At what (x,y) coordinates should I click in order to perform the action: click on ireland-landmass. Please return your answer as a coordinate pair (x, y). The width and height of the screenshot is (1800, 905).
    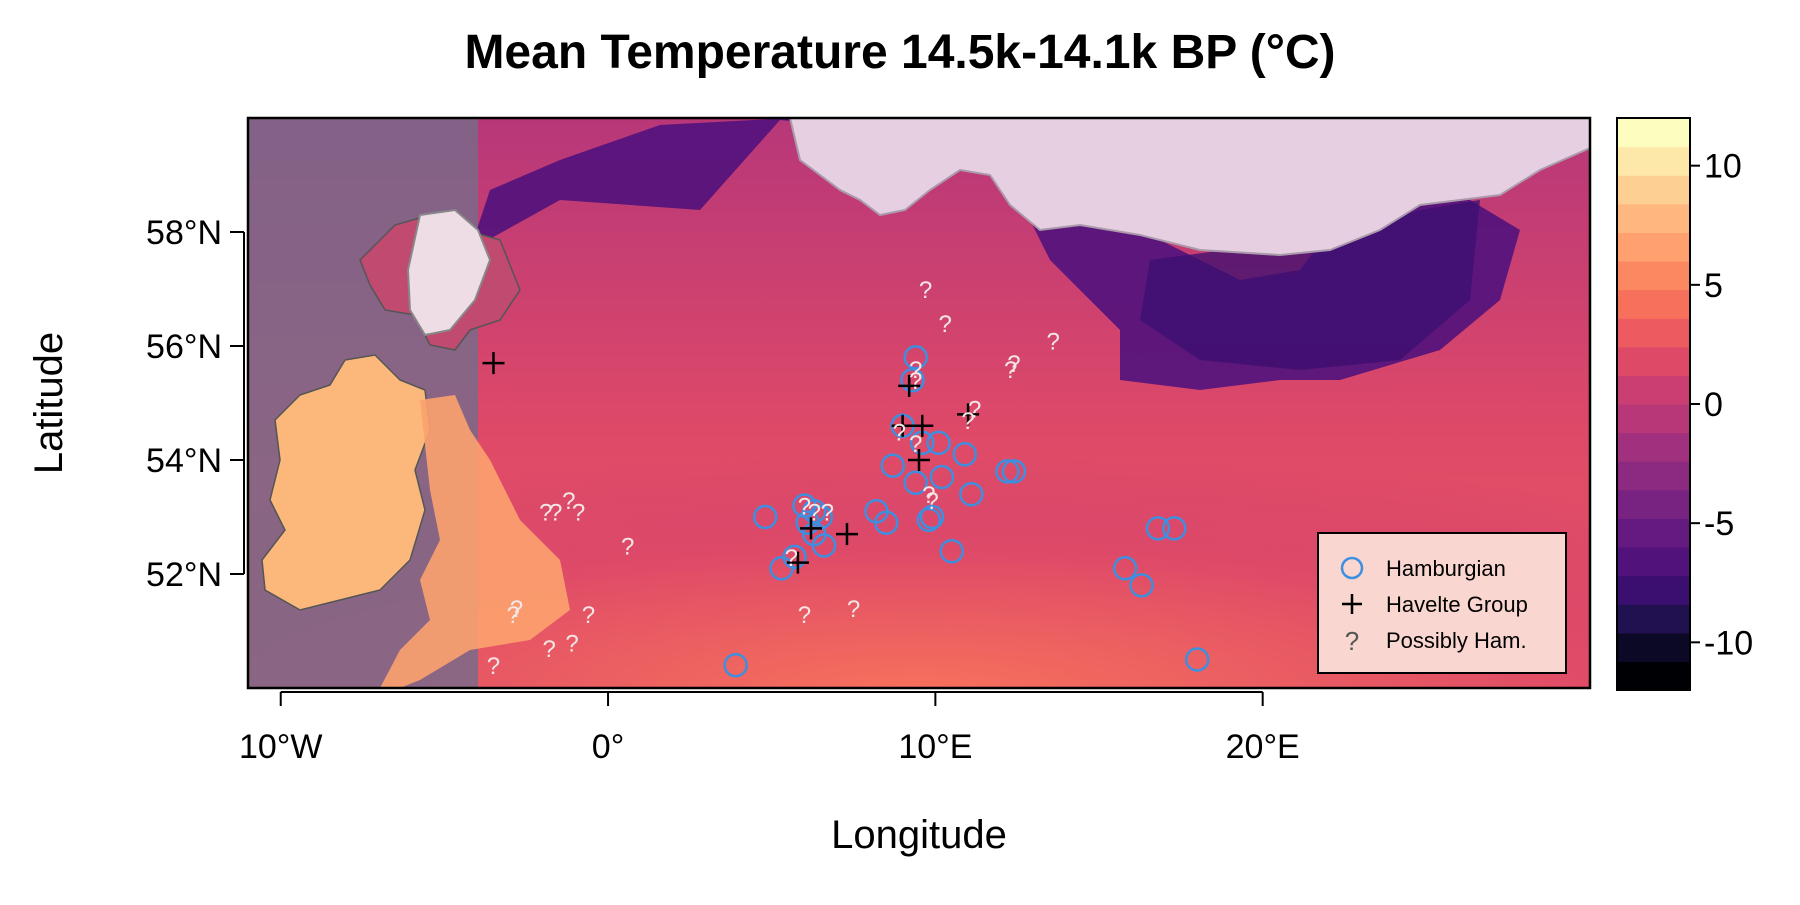
    Looking at the image, I should click on (346, 482).